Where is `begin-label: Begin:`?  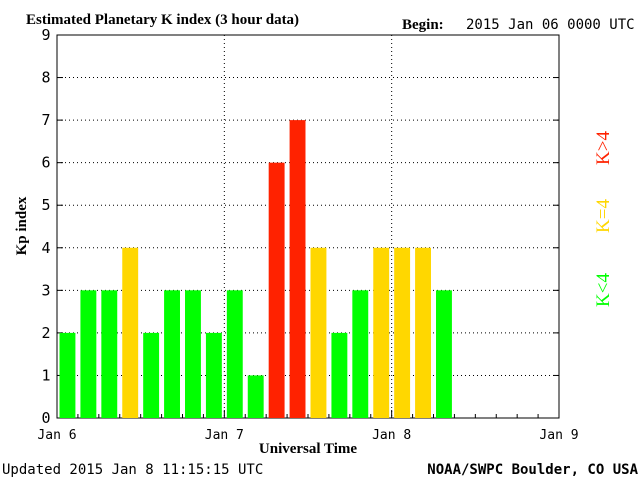 begin-label: Begin: is located at coordinates (423, 25).